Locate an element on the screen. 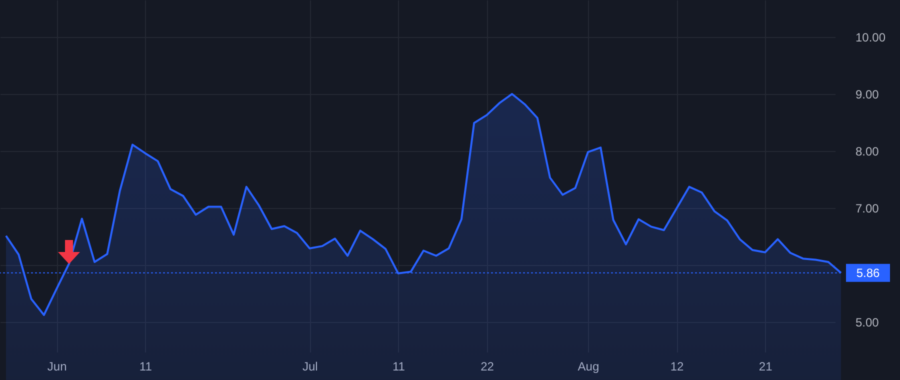 The image size is (900, 380). x-tick-label: 12 is located at coordinates (677, 367).